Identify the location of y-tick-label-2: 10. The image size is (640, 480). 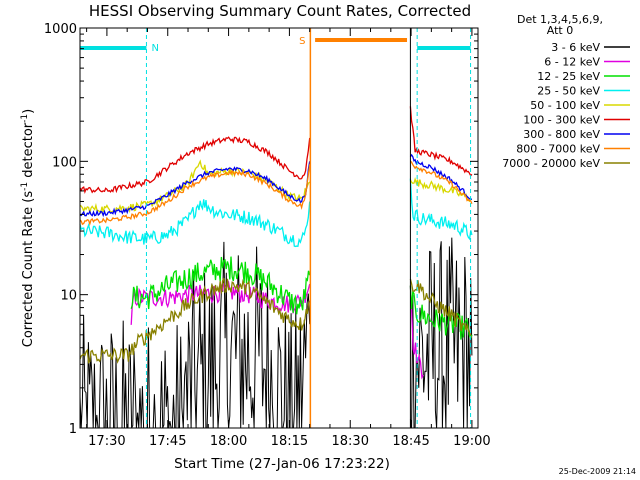
(68, 296).